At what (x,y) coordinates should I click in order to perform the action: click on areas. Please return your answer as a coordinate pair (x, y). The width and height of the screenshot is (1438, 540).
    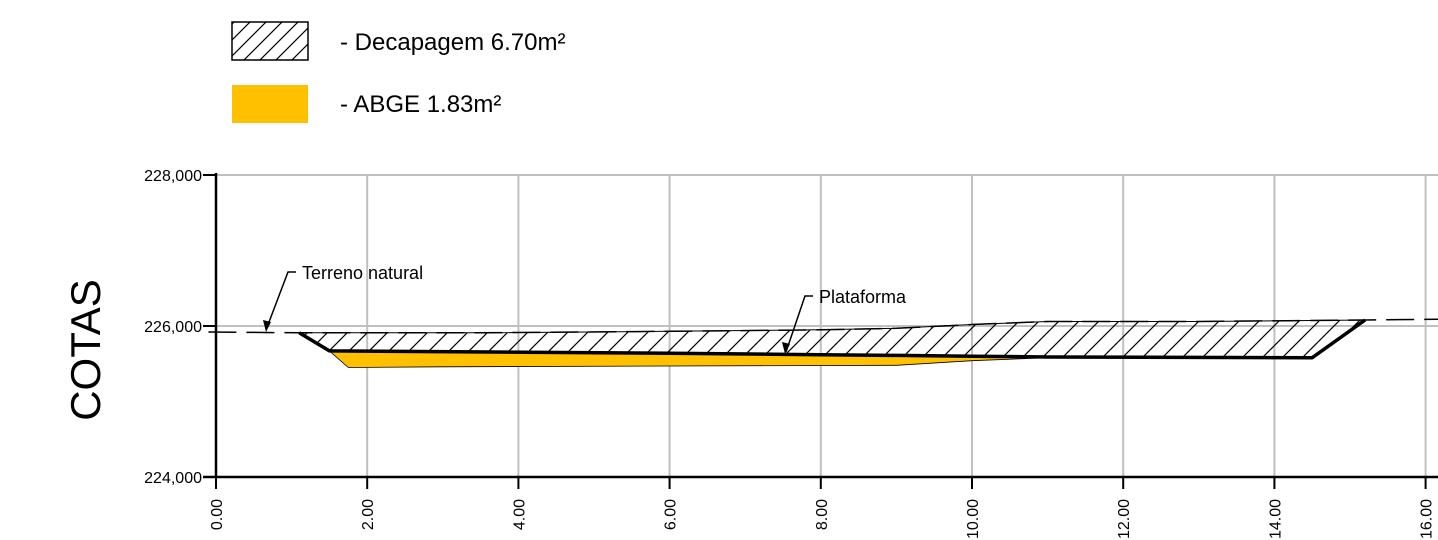
    Looking at the image, I should click on (832, 343).